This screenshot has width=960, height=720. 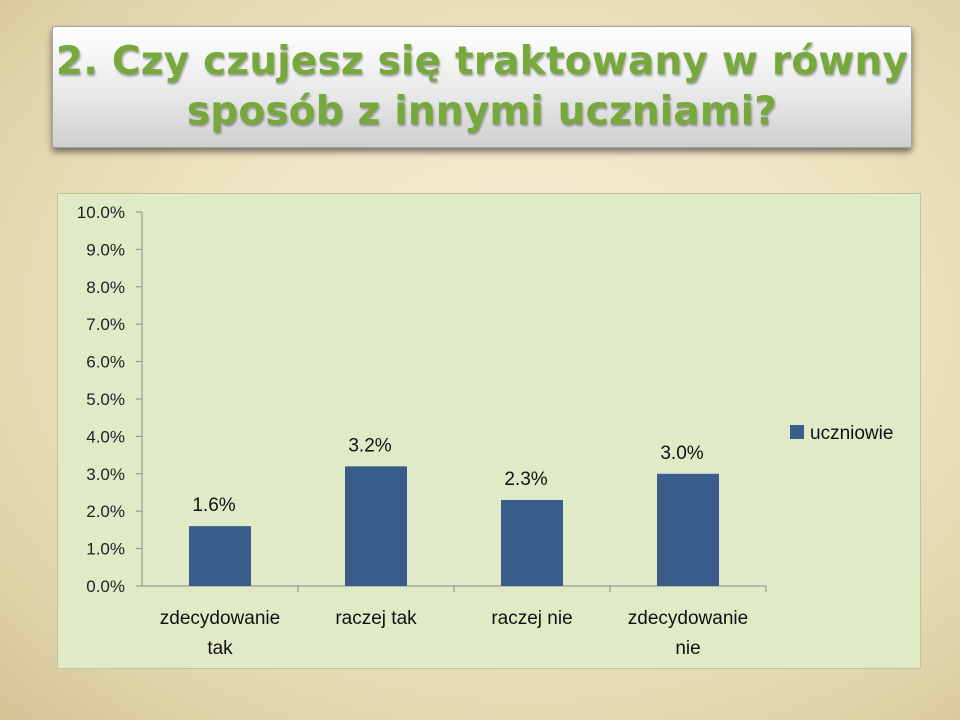 I want to click on y-tick-label: 8.0%, so click(x=105, y=287).